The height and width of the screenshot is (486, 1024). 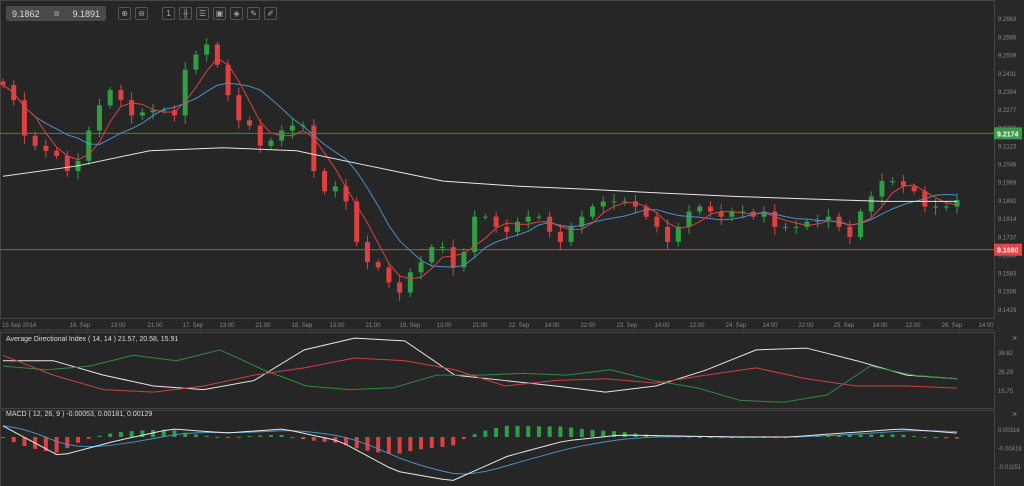 What do you see at coordinates (302, 326) in the screenshot?
I see `time-tick: 18. Sep` at bounding box center [302, 326].